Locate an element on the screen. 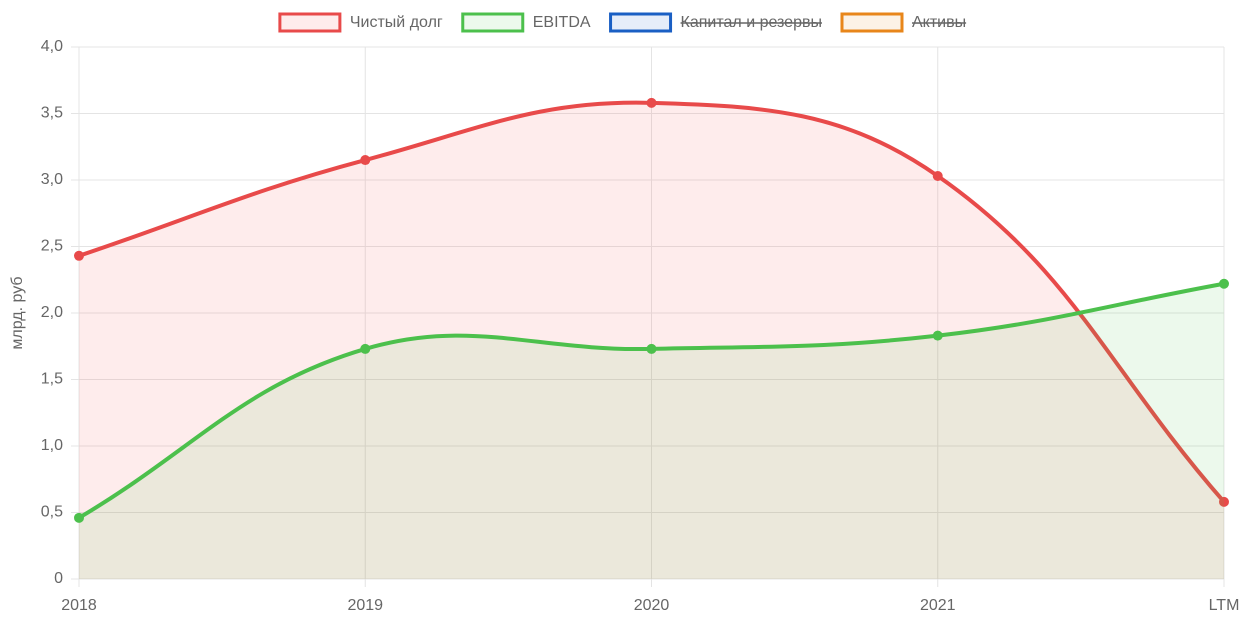 Image resolution: width=1246 pixels, height=623 pixels. y-tick-label: 0,5 is located at coordinates (52, 512).